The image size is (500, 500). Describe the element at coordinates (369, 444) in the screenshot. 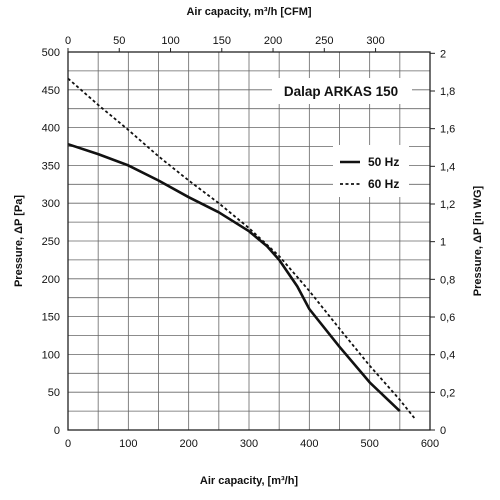

I see `x-tick-label: 500` at that location.